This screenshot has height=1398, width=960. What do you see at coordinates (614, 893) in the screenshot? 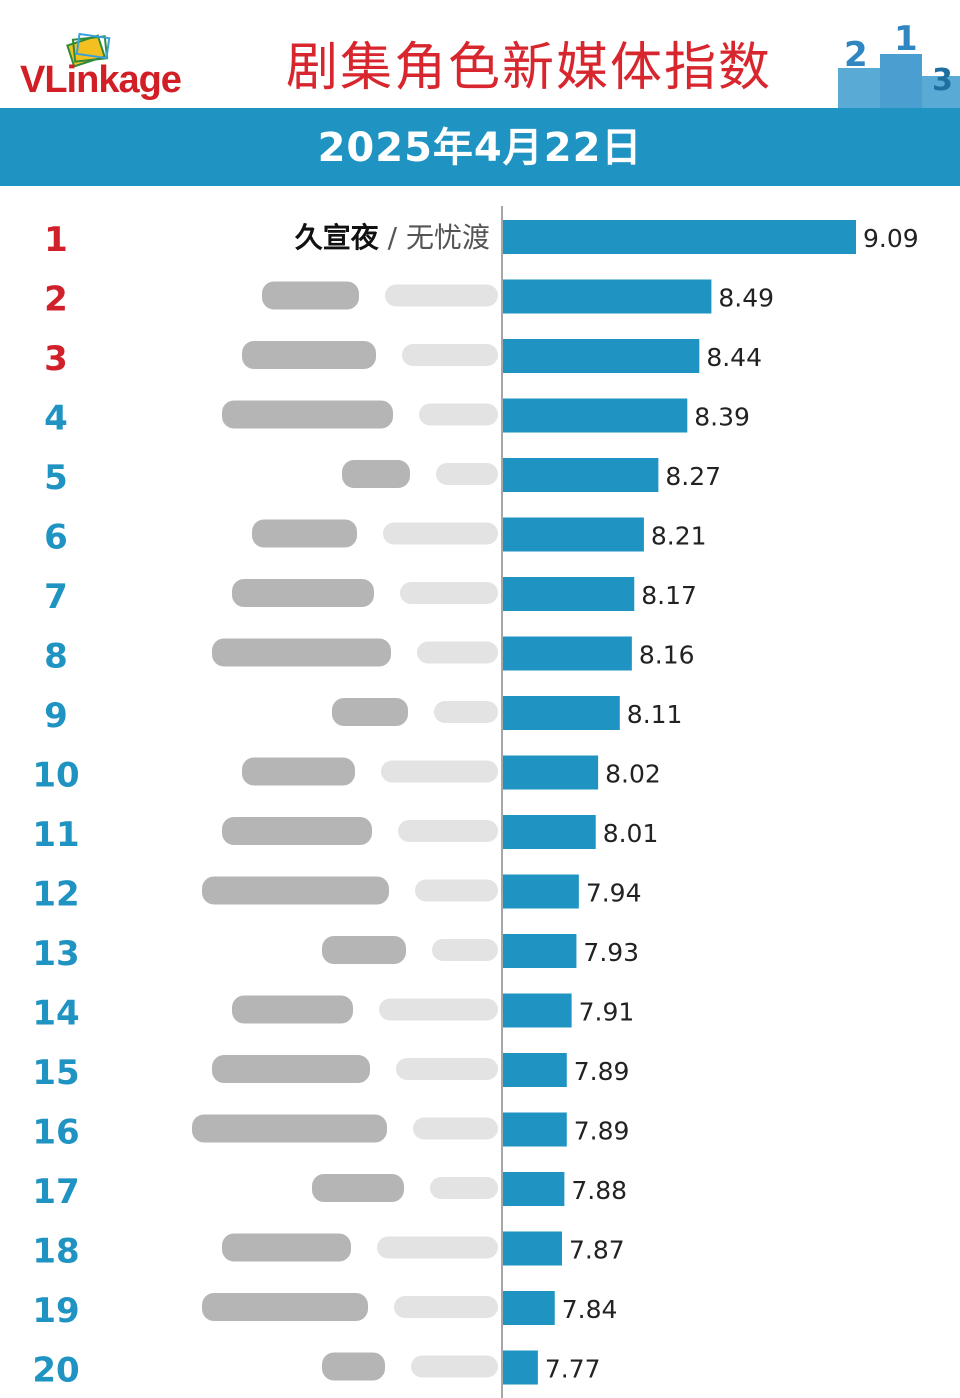
I see `value-label: 7.94` at bounding box center [614, 893].